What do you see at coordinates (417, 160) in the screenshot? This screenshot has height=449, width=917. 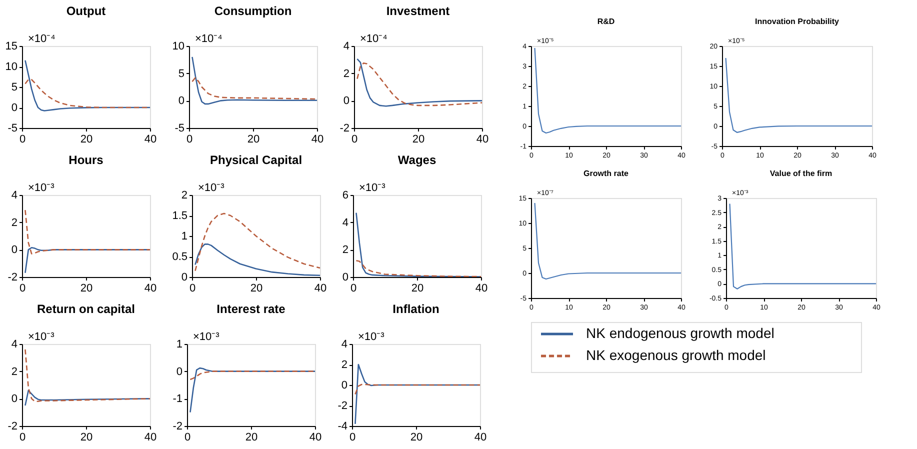 I see `chart-title: Wages` at bounding box center [417, 160].